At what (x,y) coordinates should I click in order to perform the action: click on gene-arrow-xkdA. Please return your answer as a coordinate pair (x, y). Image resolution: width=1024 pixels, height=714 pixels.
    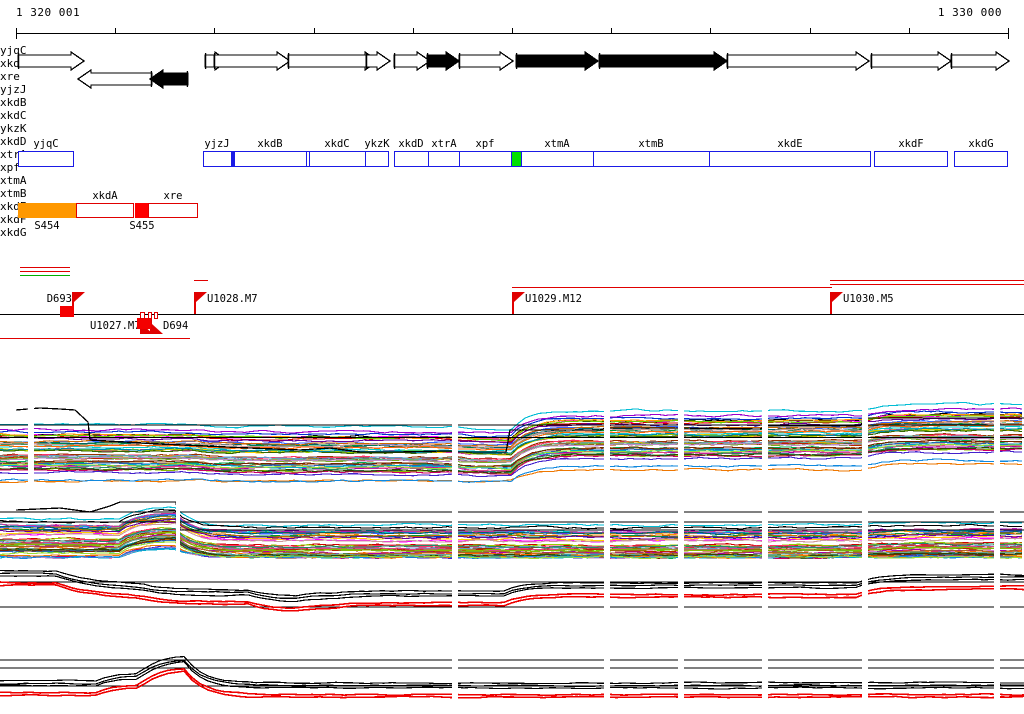
    Looking at the image, I should click on (114, 79).